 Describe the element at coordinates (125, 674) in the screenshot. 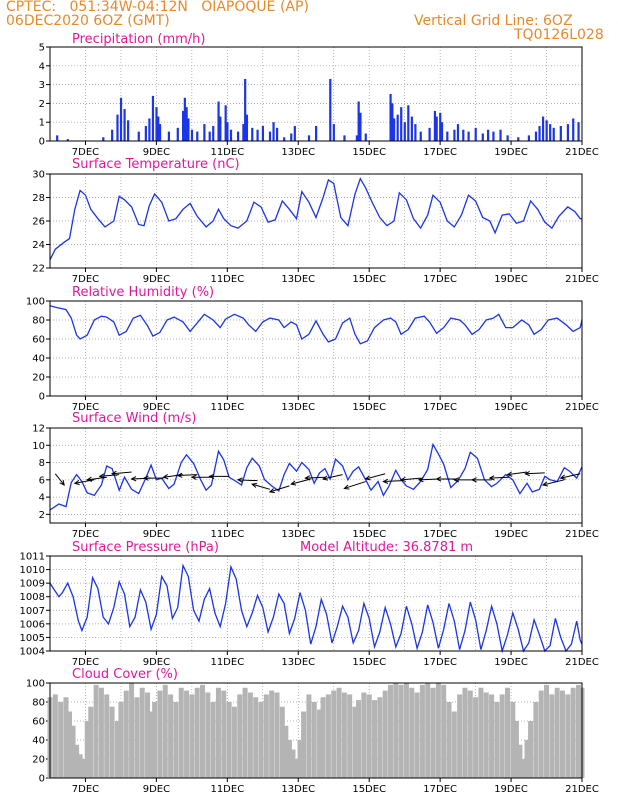

I see `cloud-title: Cloud Cover (%)` at that location.